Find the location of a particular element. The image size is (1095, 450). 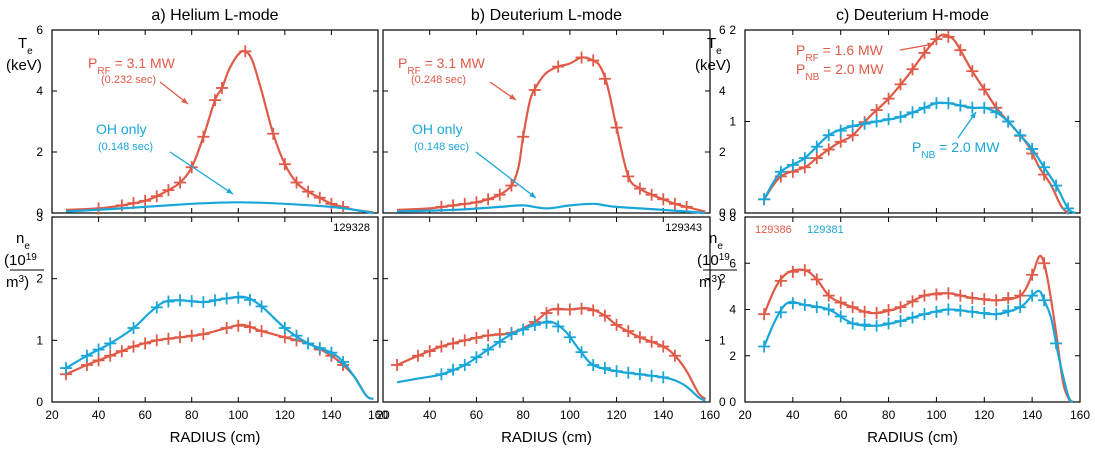

annotation-nb-power: PNB = 2.0 MW is located at coordinates (840, 72).